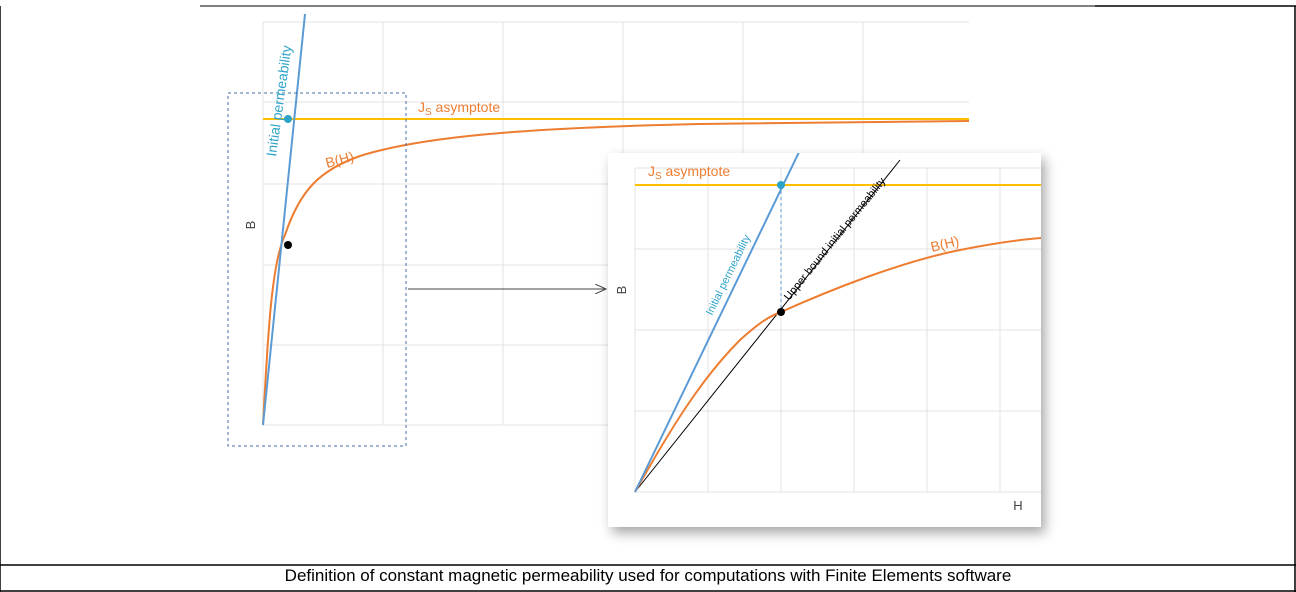 The height and width of the screenshot is (592, 1296). What do you see at coordinates (781, 185) in the screenshot?
I see `zoom-intersection-point` at bounding box center [781, 185].